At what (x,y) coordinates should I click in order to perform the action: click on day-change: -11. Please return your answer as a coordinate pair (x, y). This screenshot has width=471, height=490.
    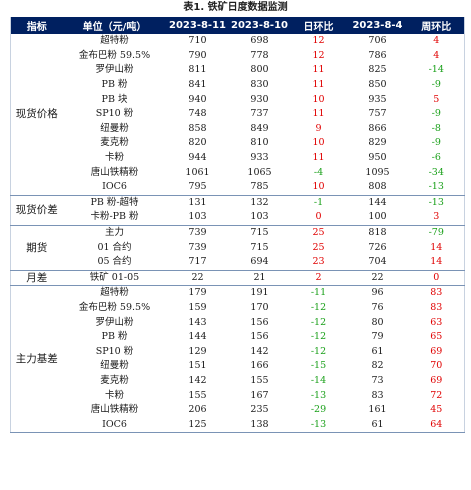
    Looking at the image, I should click on (318, 293).